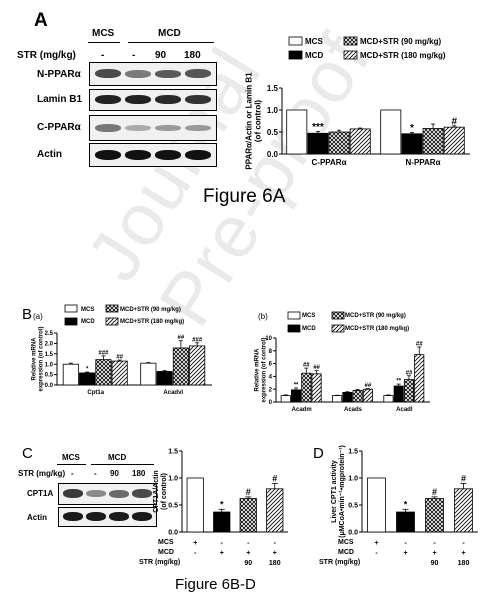 This screenshot has width=493, height=600. I want to click on blot-a-row-label: Actin, so click(49, 154).